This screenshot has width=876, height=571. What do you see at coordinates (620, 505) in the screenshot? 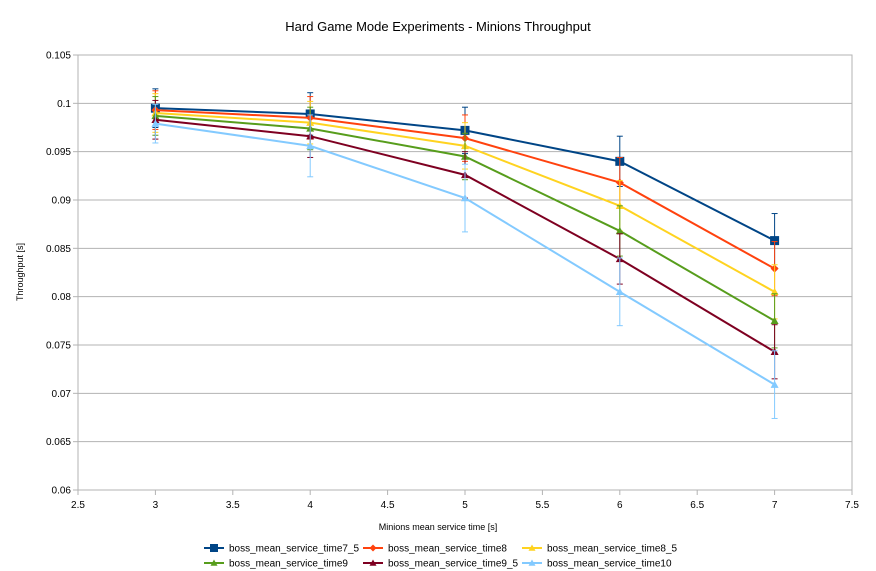
I see `x-tick-label: 6` at bounding box center [620, 505].